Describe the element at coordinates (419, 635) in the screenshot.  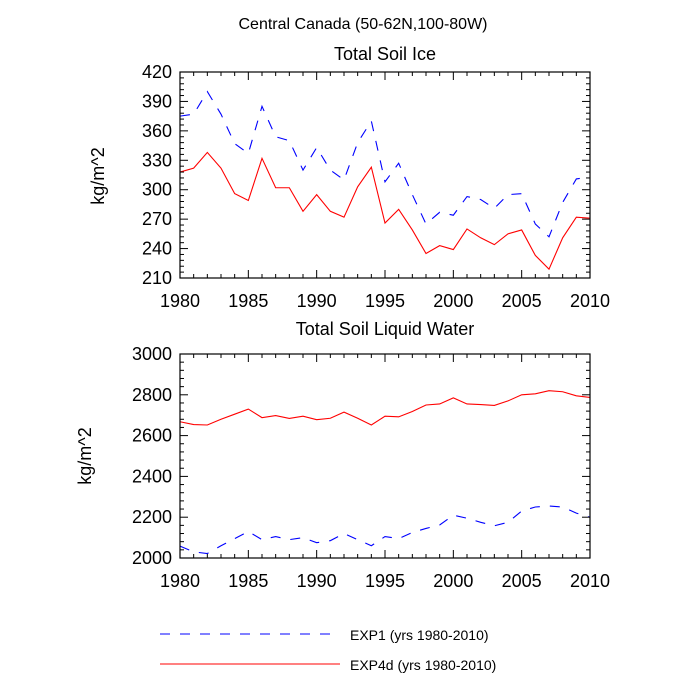
I see `legend-label-exp1: EXP1 (yrs 1980-2010)` at that location.